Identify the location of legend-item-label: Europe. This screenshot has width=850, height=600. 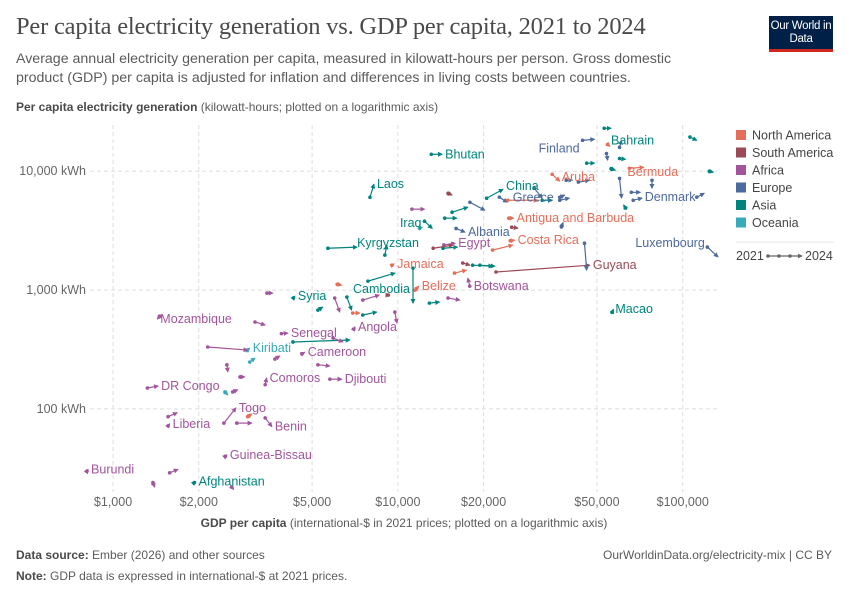
(772, 188).